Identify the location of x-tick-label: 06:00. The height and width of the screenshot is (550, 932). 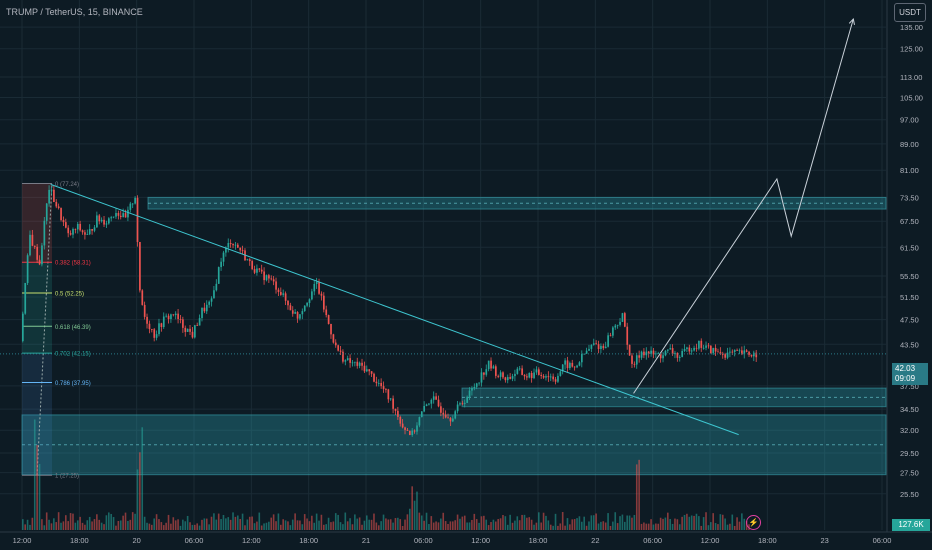
(652, 540).